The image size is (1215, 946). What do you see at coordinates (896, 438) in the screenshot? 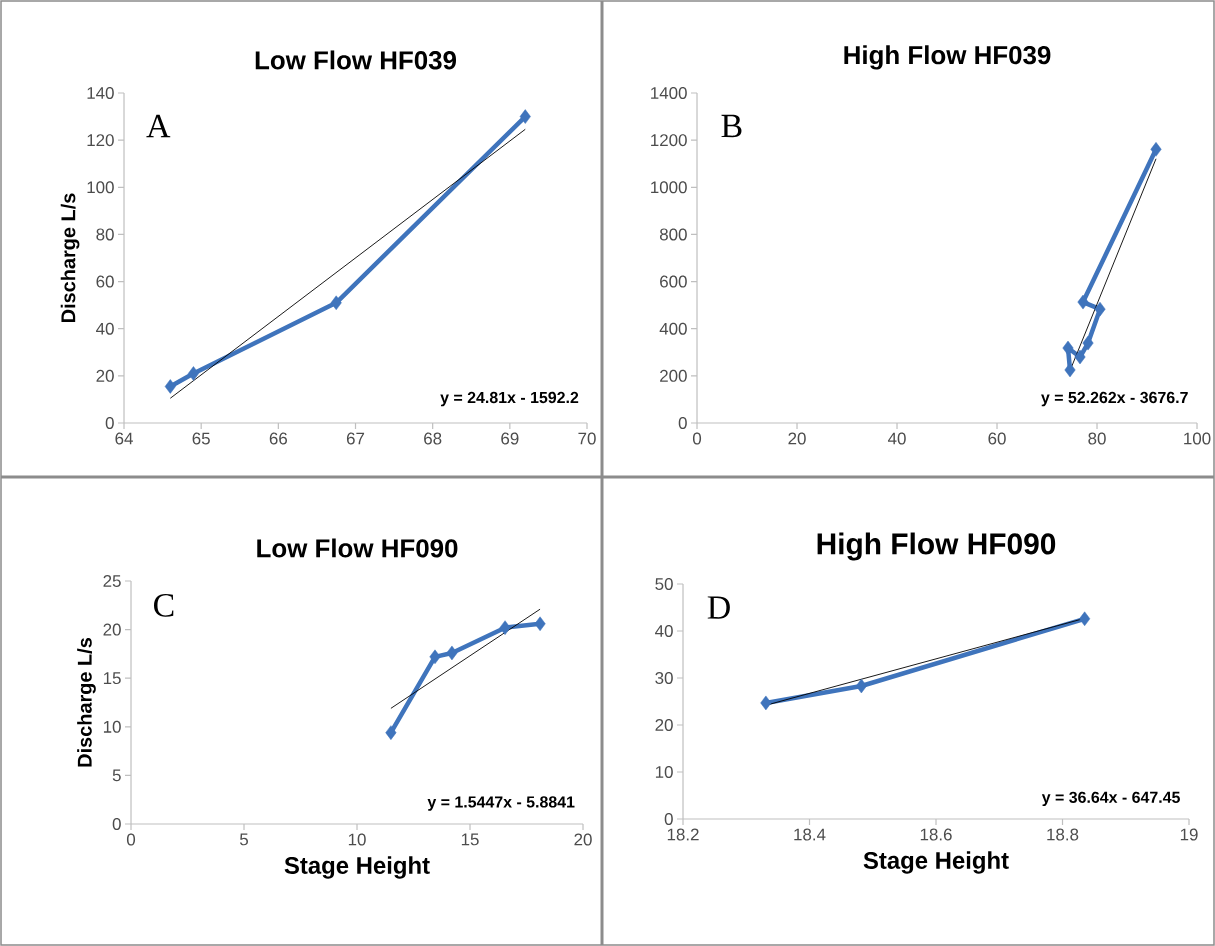
I see `x-tick-label: 40` at bounding box center [896, 438].